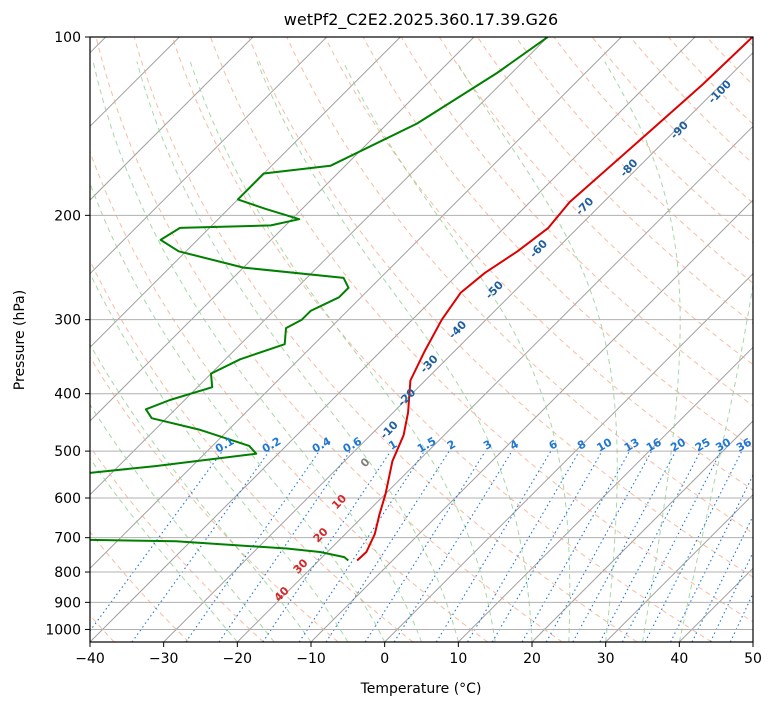 The width and height of the screenshot is (775, 708). Describe the element at coordinates (67, 603) in the screenshot. I see `y-tick-label: 900` at that location.